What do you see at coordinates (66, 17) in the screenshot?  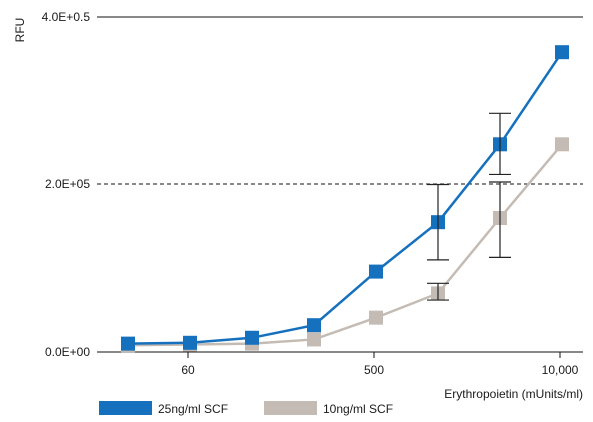 I see `y-tick-label-2: 4.0E+0.5` at bounding box center [66, 17].